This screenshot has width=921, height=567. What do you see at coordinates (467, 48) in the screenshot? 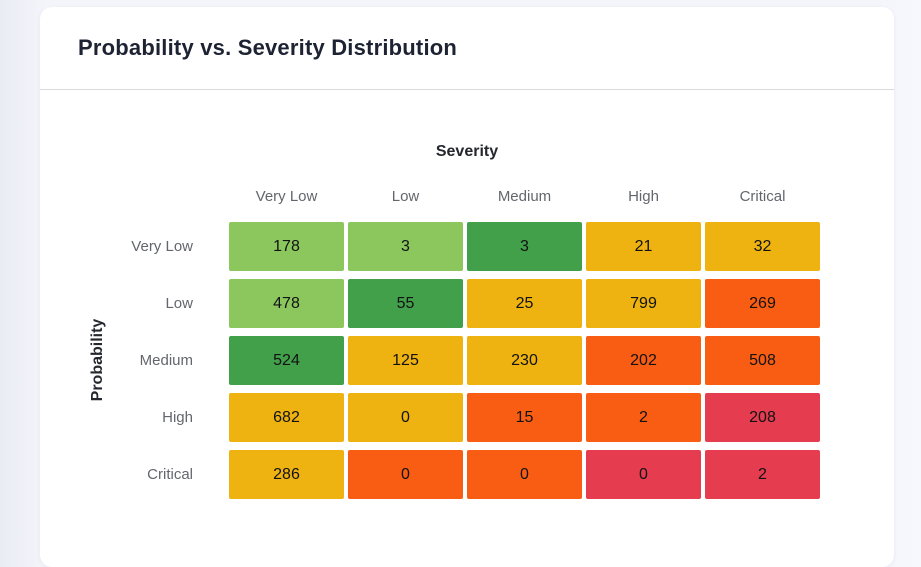
I see `card-header: Probability vs. Severity Distribution` at bounding box center [467, 48].